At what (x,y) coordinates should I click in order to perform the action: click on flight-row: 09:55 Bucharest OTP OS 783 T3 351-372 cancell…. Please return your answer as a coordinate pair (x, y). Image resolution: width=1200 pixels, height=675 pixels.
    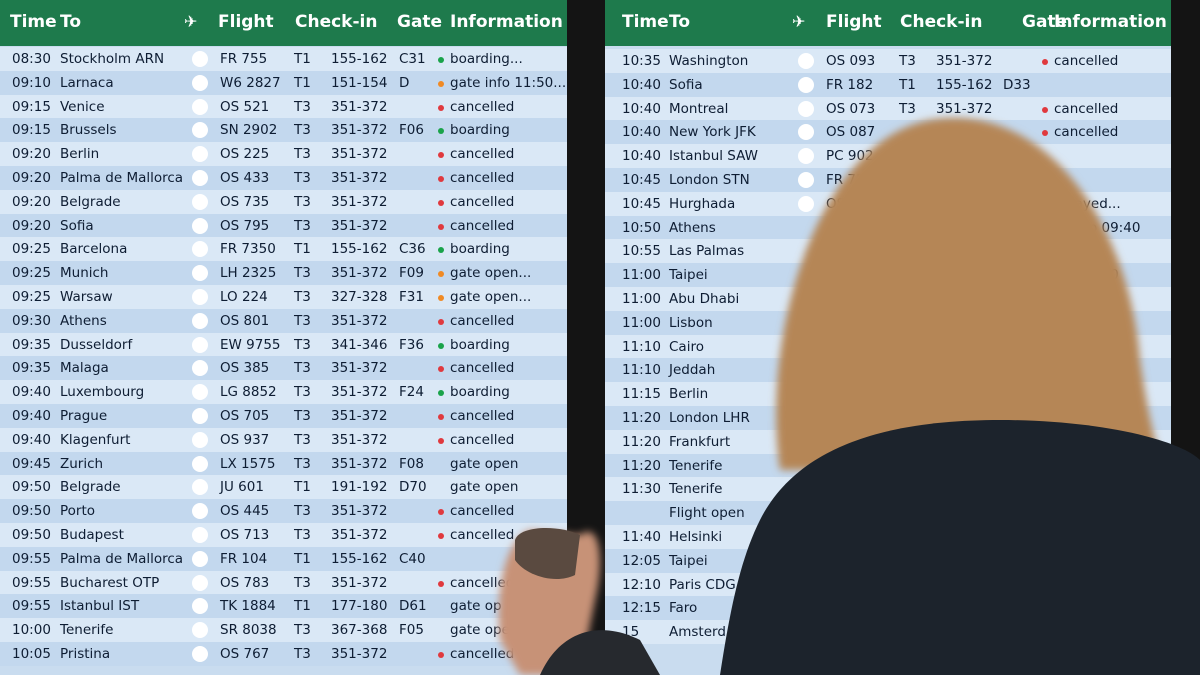
    Looking at the image, I should click on (283, 582).